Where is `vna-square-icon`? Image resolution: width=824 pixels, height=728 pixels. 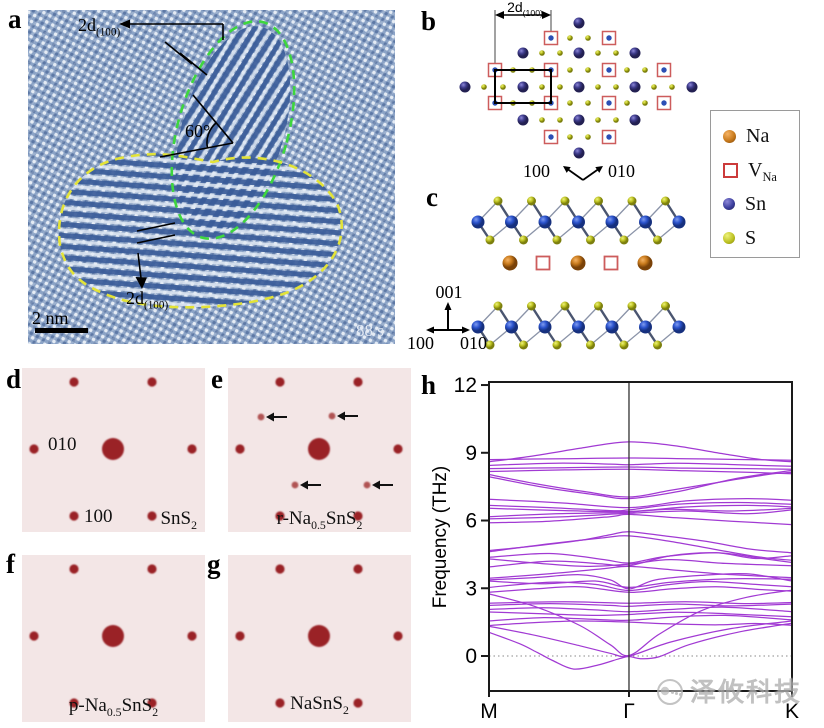 vna-square-icon is located at coordinates (730, 170).